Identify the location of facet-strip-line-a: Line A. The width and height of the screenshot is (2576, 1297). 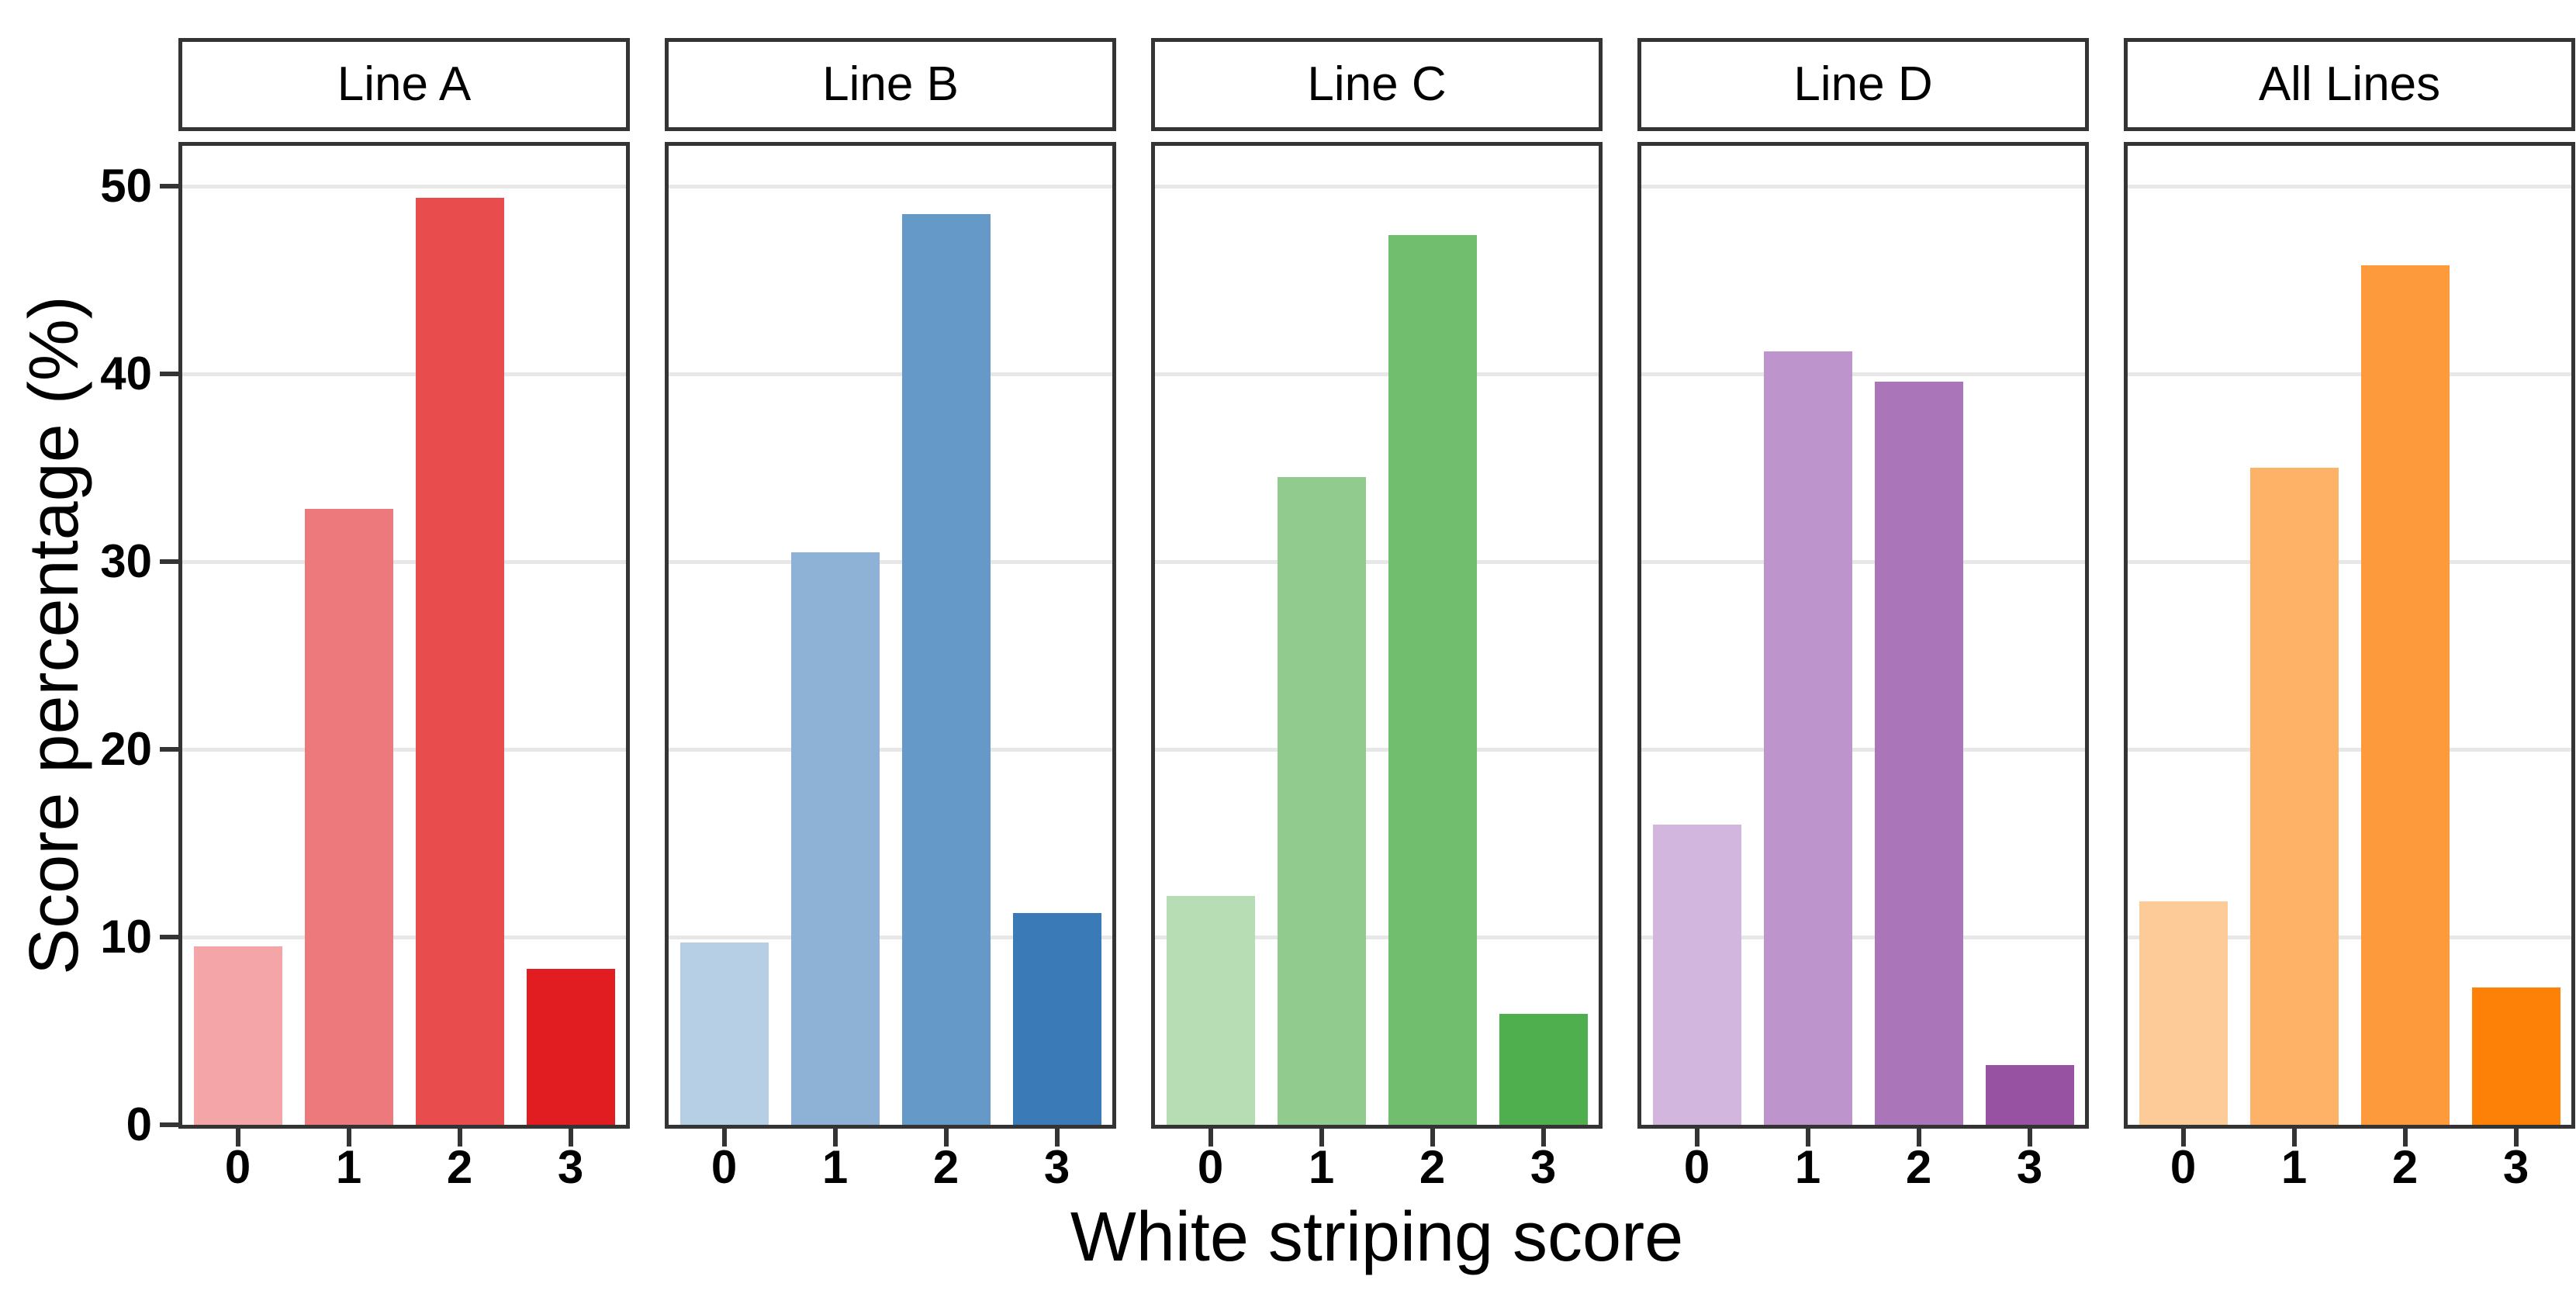
(404, 84).